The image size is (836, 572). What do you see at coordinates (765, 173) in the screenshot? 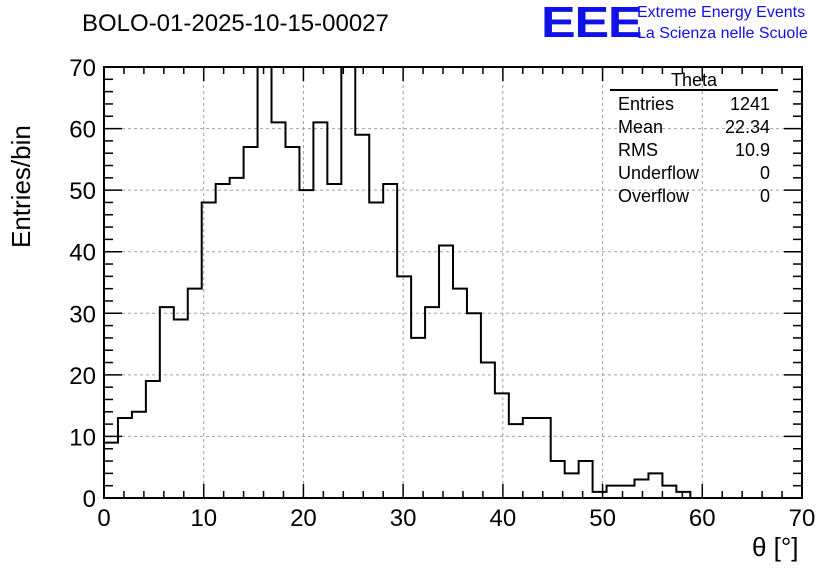
I see `stats-value-underflow: 0` at bounding box center [765, 173].